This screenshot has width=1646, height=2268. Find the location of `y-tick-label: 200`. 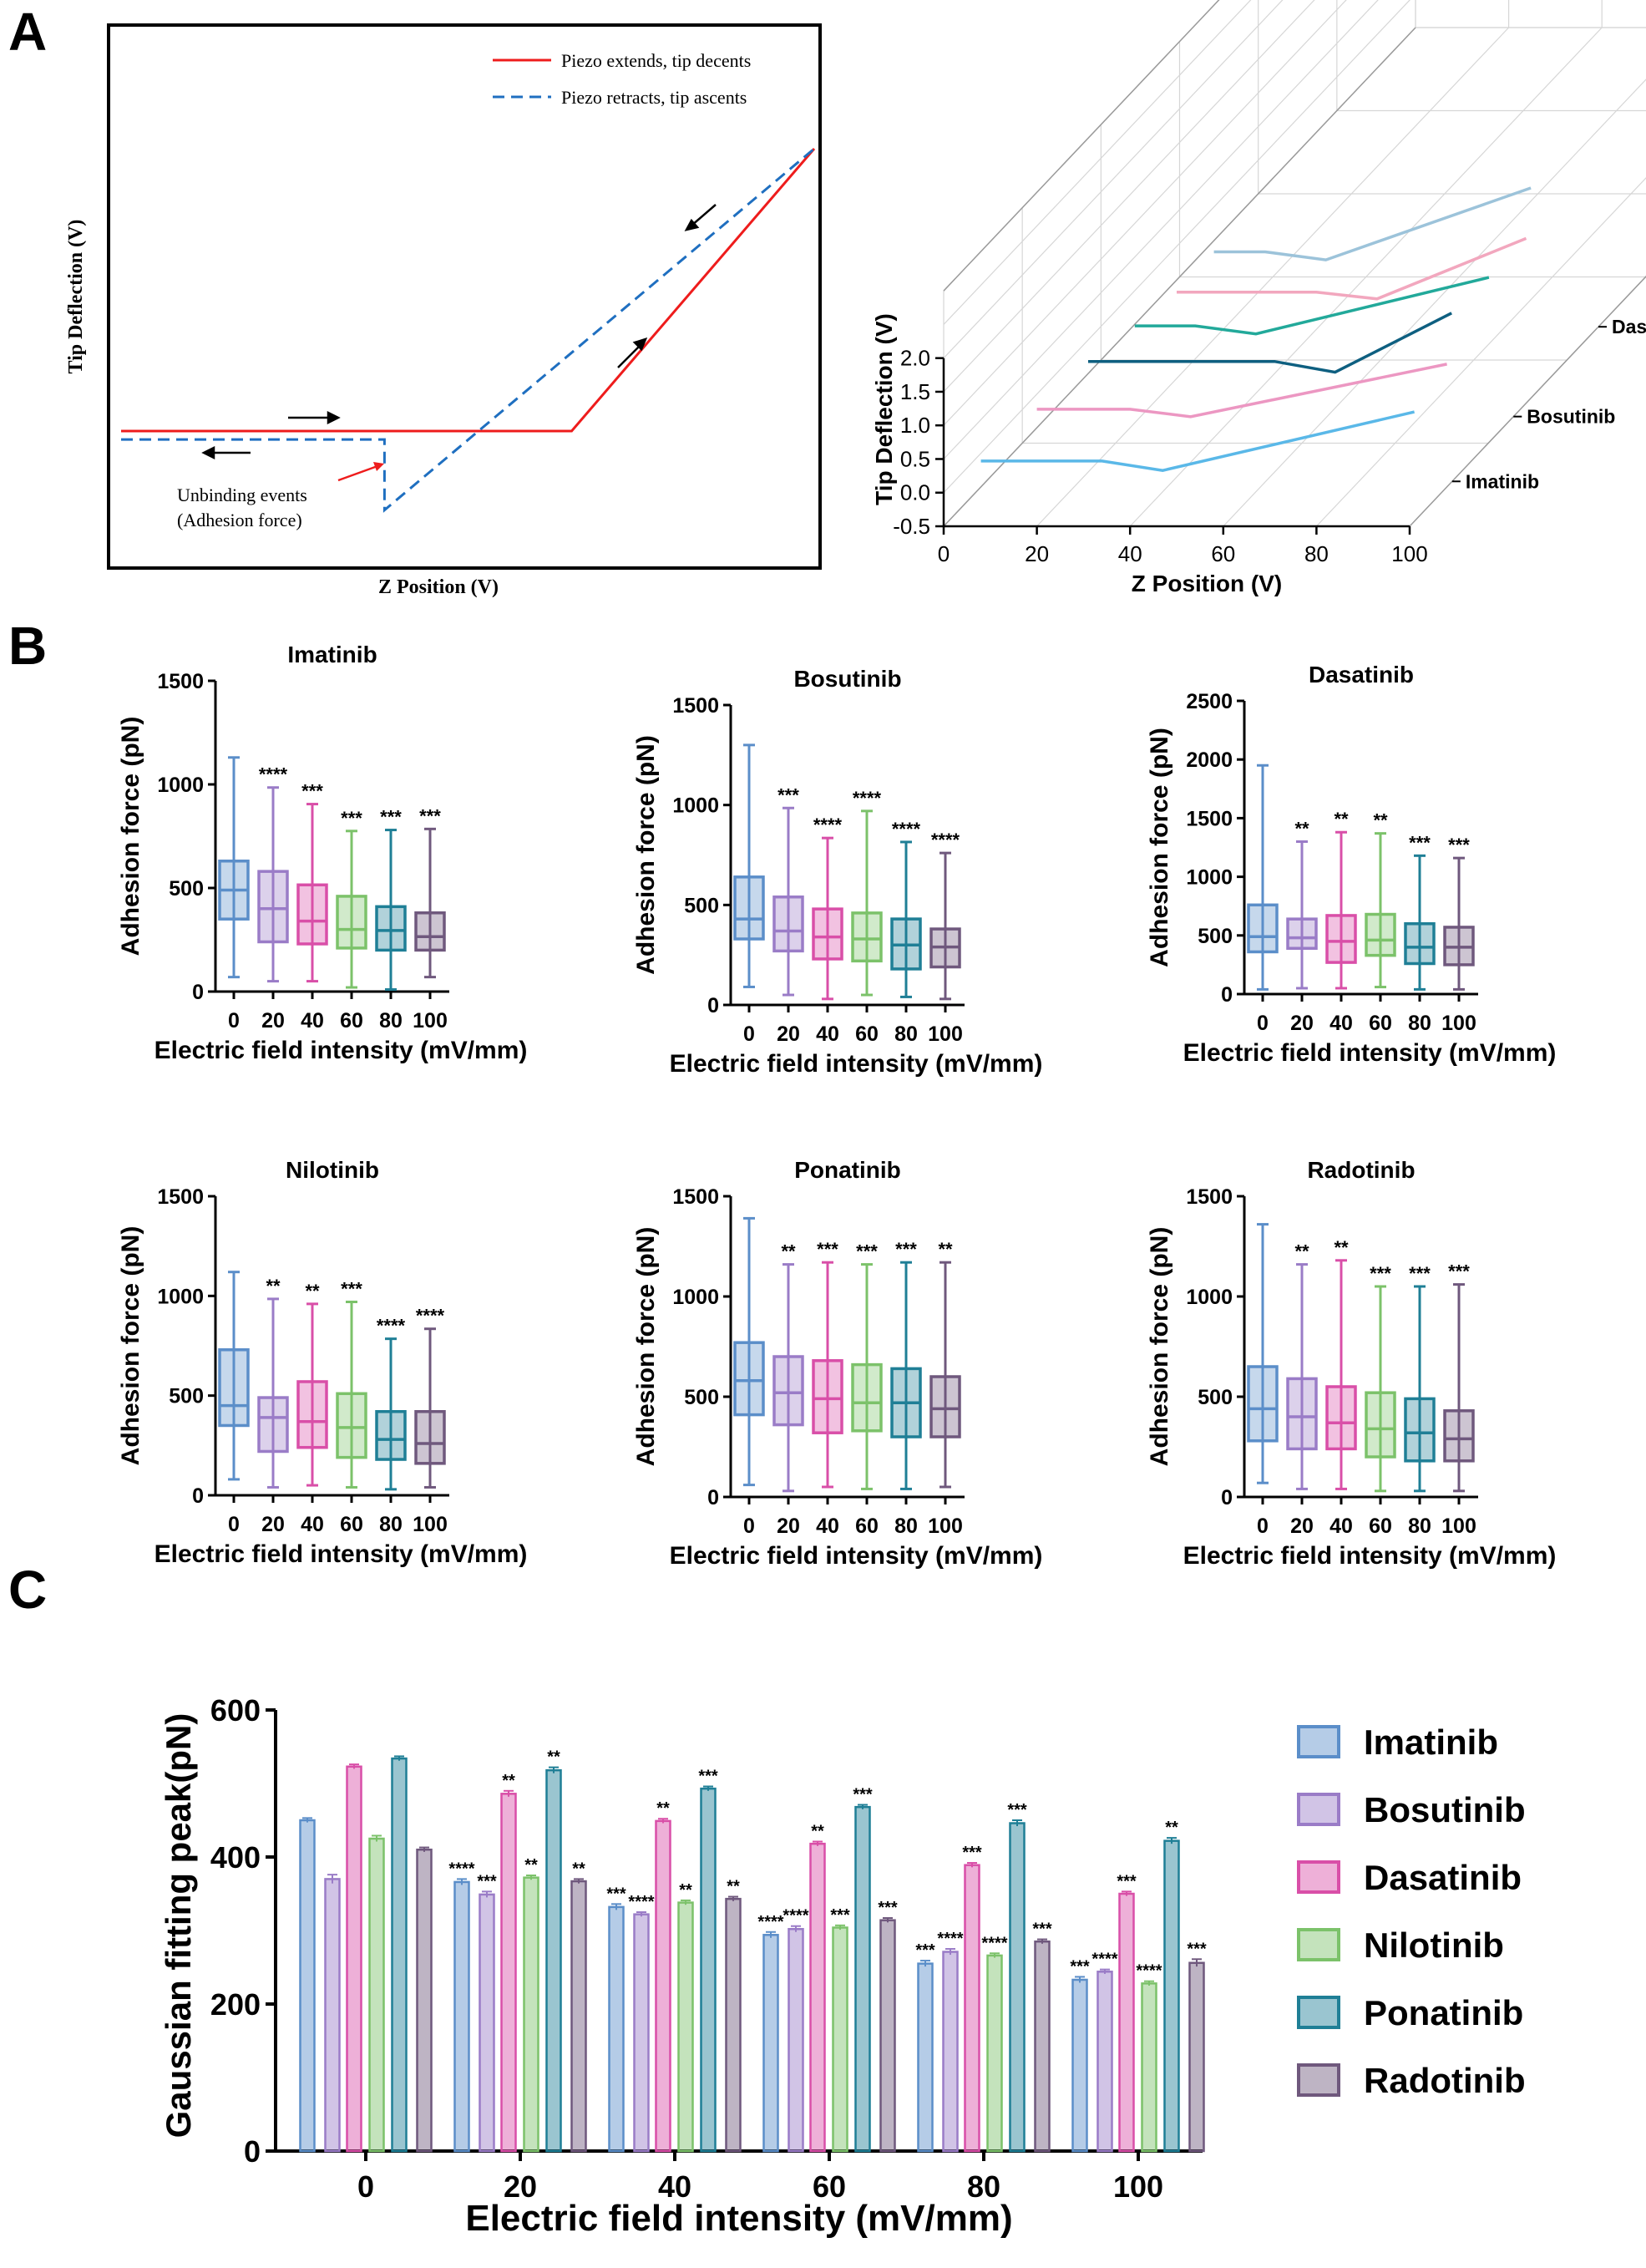

y-tick-label: 200 is located at coordinates (235, 2004).